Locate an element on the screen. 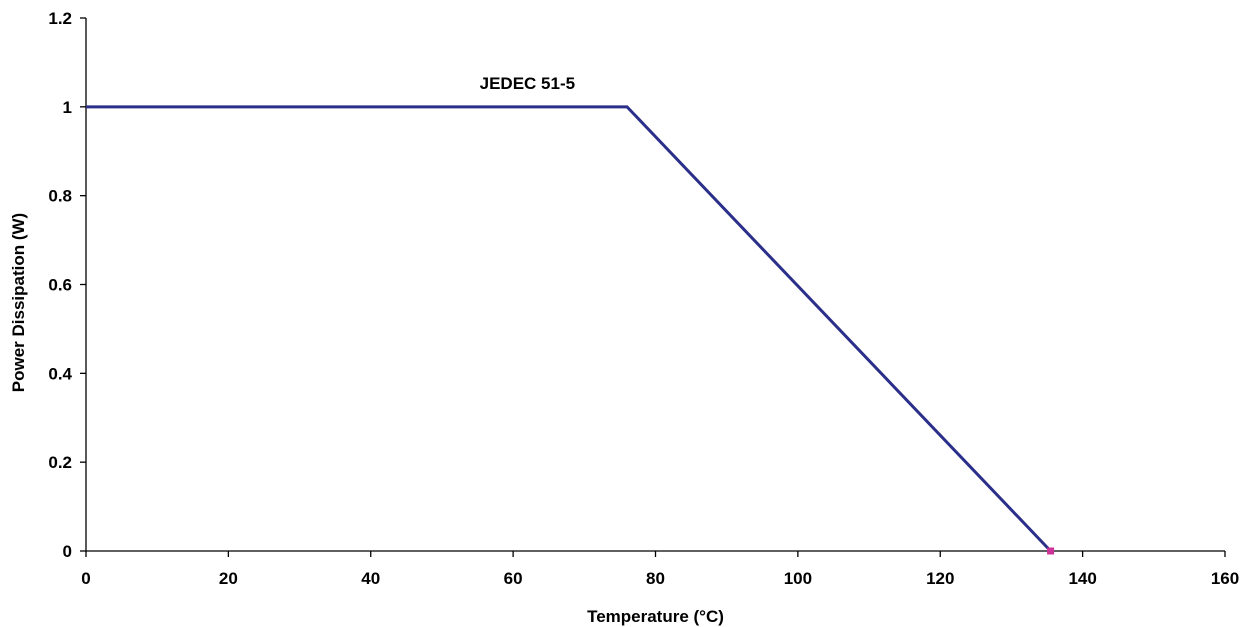 The height and width of the screenshot is (627, 1253). y-tick-label: 0.6 is located at coordinates (60, 285).